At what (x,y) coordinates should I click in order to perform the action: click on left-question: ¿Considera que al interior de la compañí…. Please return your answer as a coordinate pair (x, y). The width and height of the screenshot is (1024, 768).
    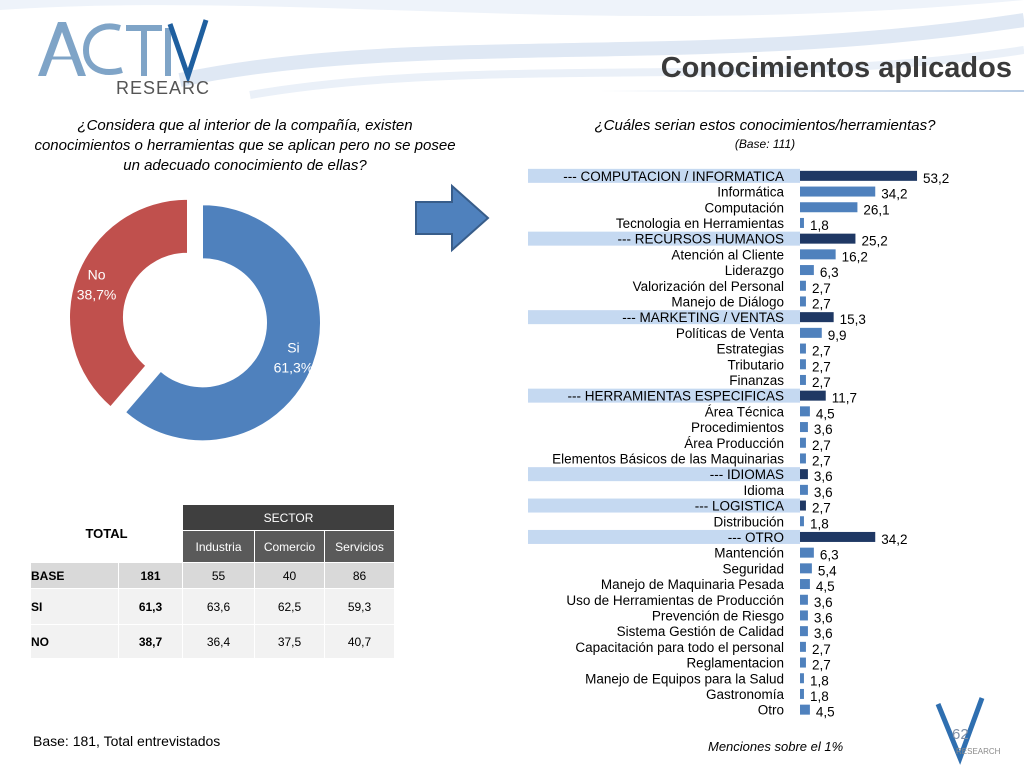
    Looking at the image, I should click on (245, 145).